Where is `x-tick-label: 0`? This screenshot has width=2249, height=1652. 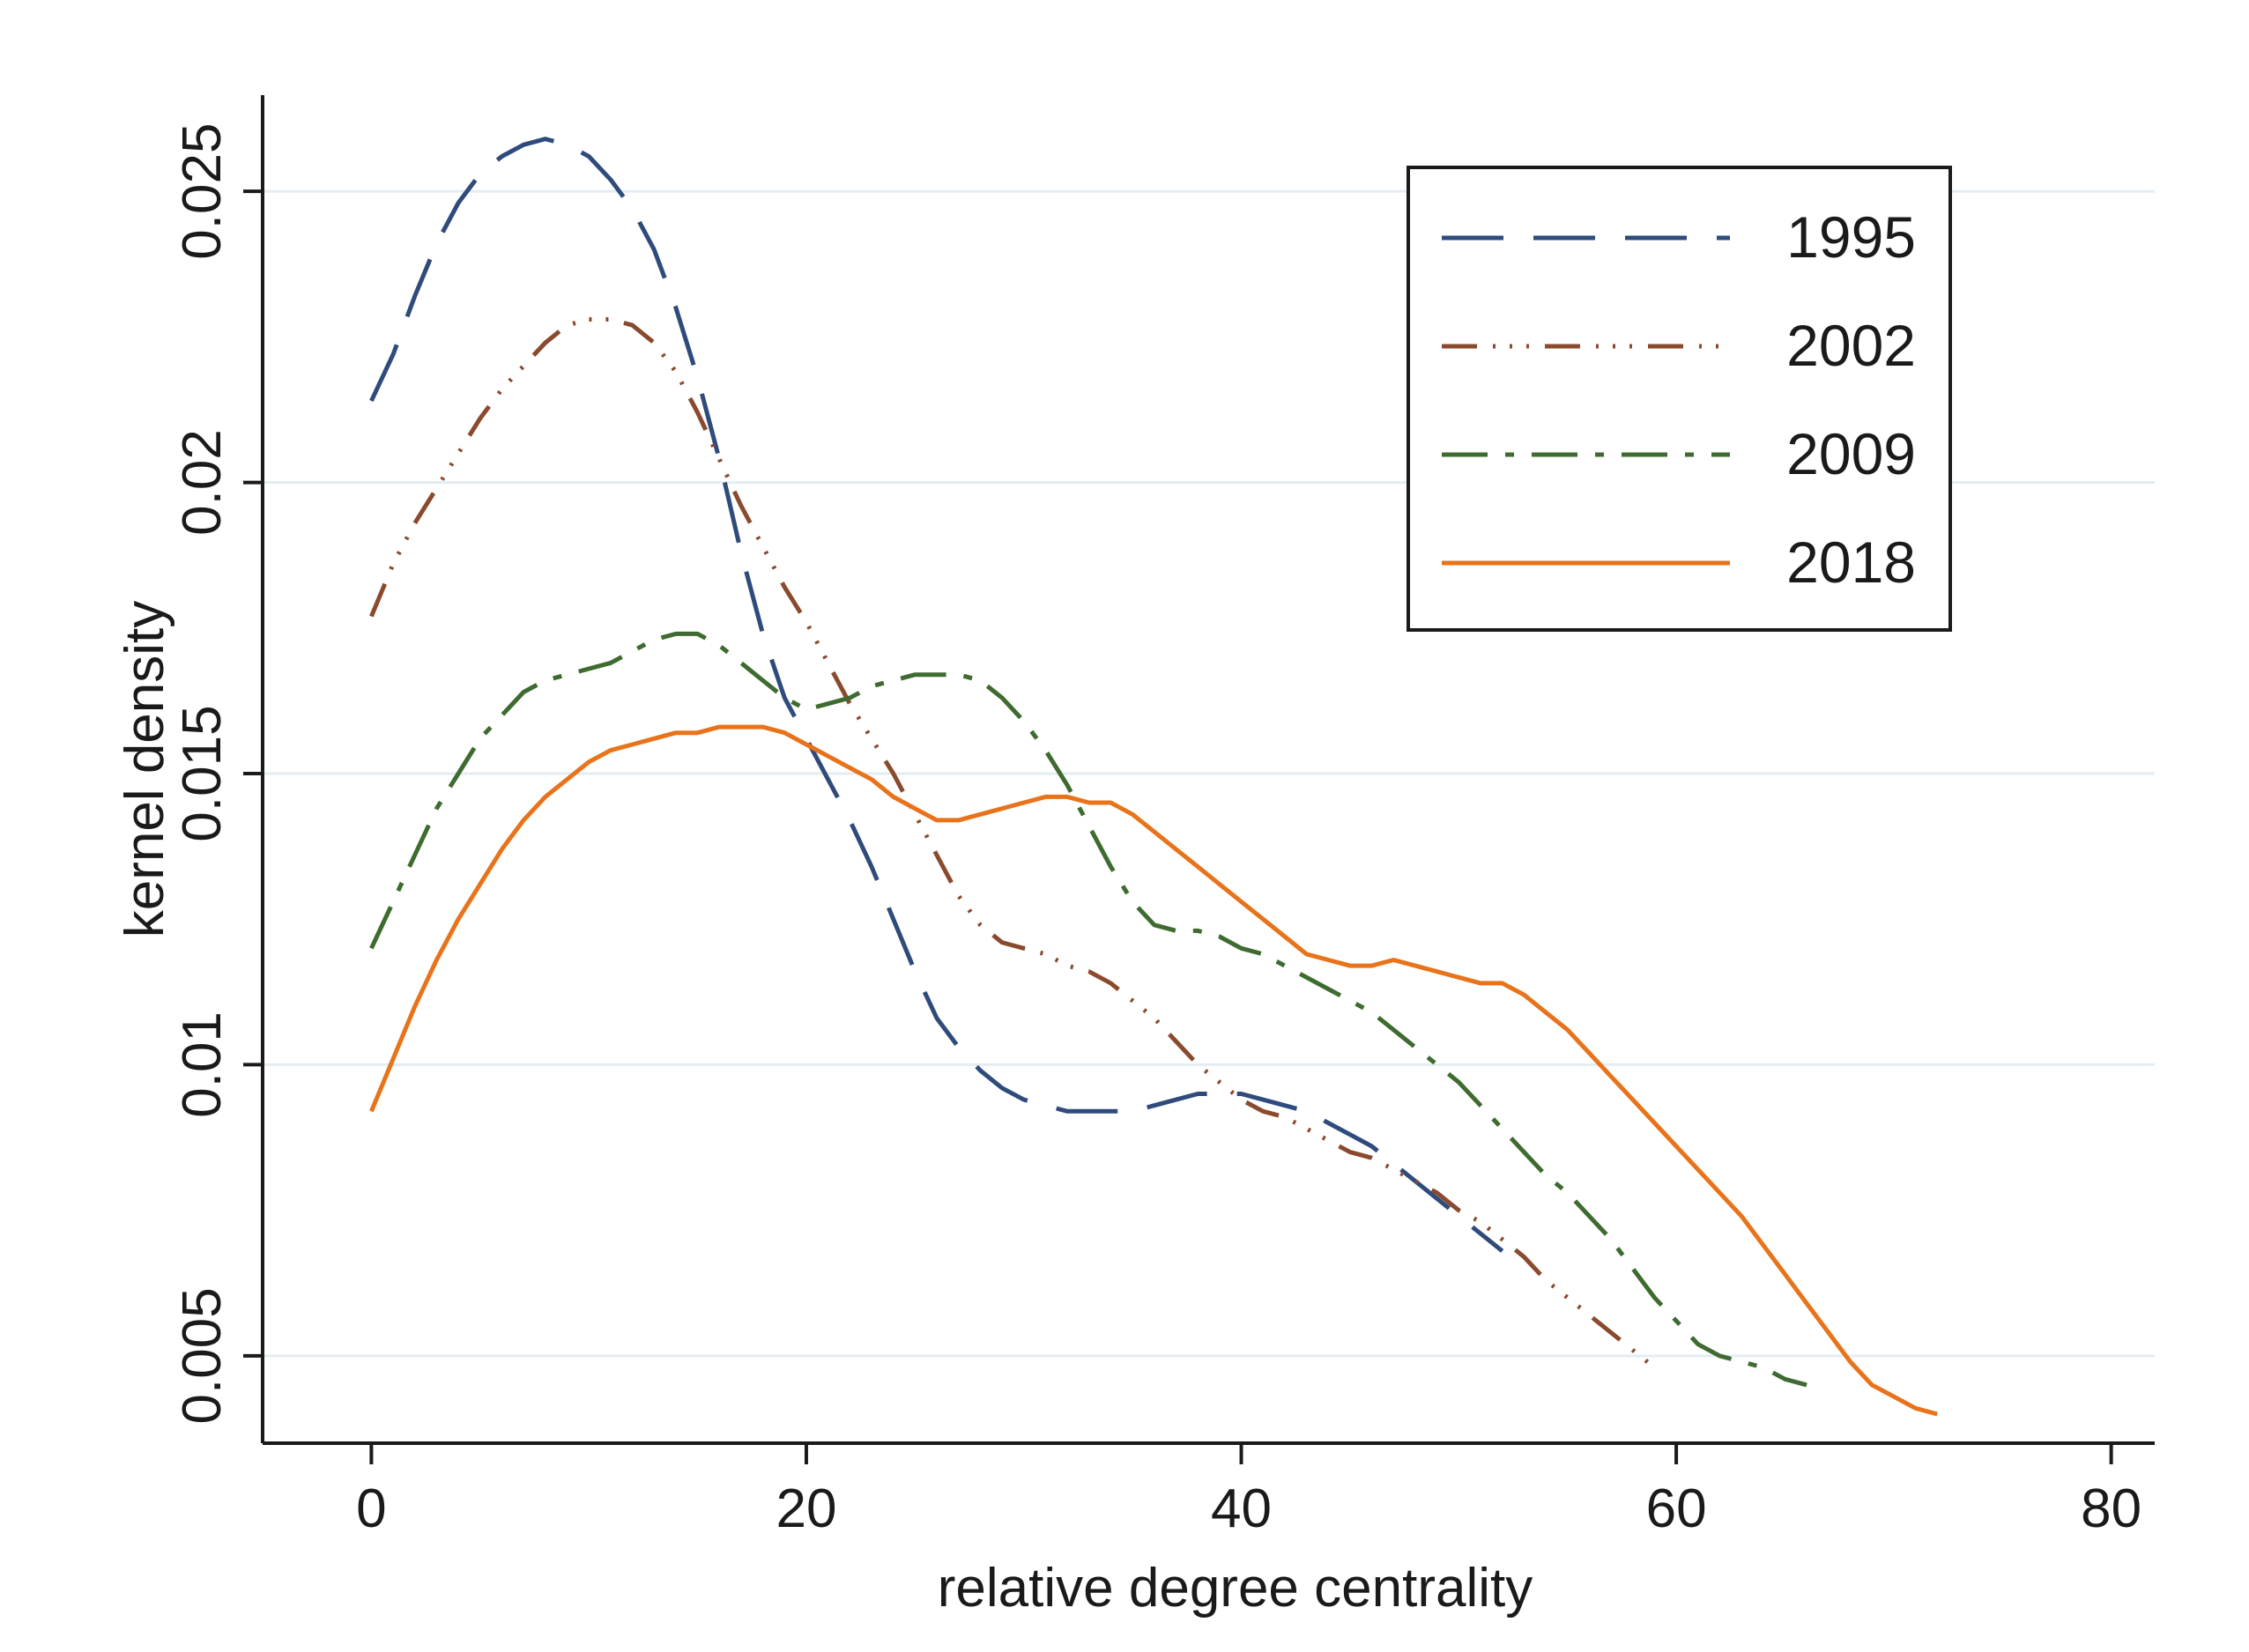 x-tick-label: 0 is located at coordinates (371, 1508).